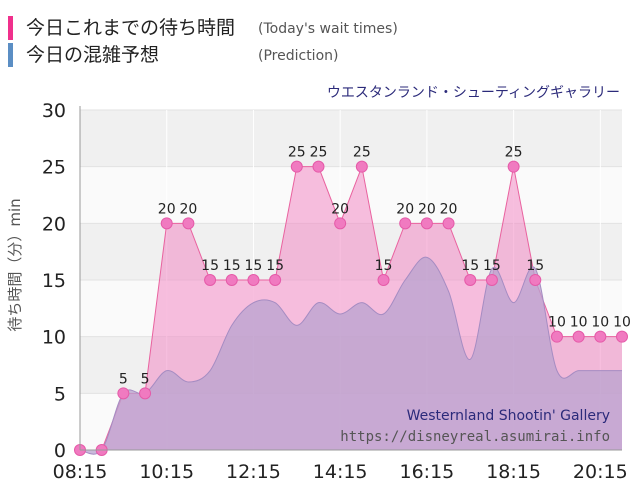 This screenshot has height=500, width=640. What do you see at coordinates (131, 28) in the screenshot?
I see `legend-label-actual: 今日これまでの待ち時間` at bounding box center [131, 28].